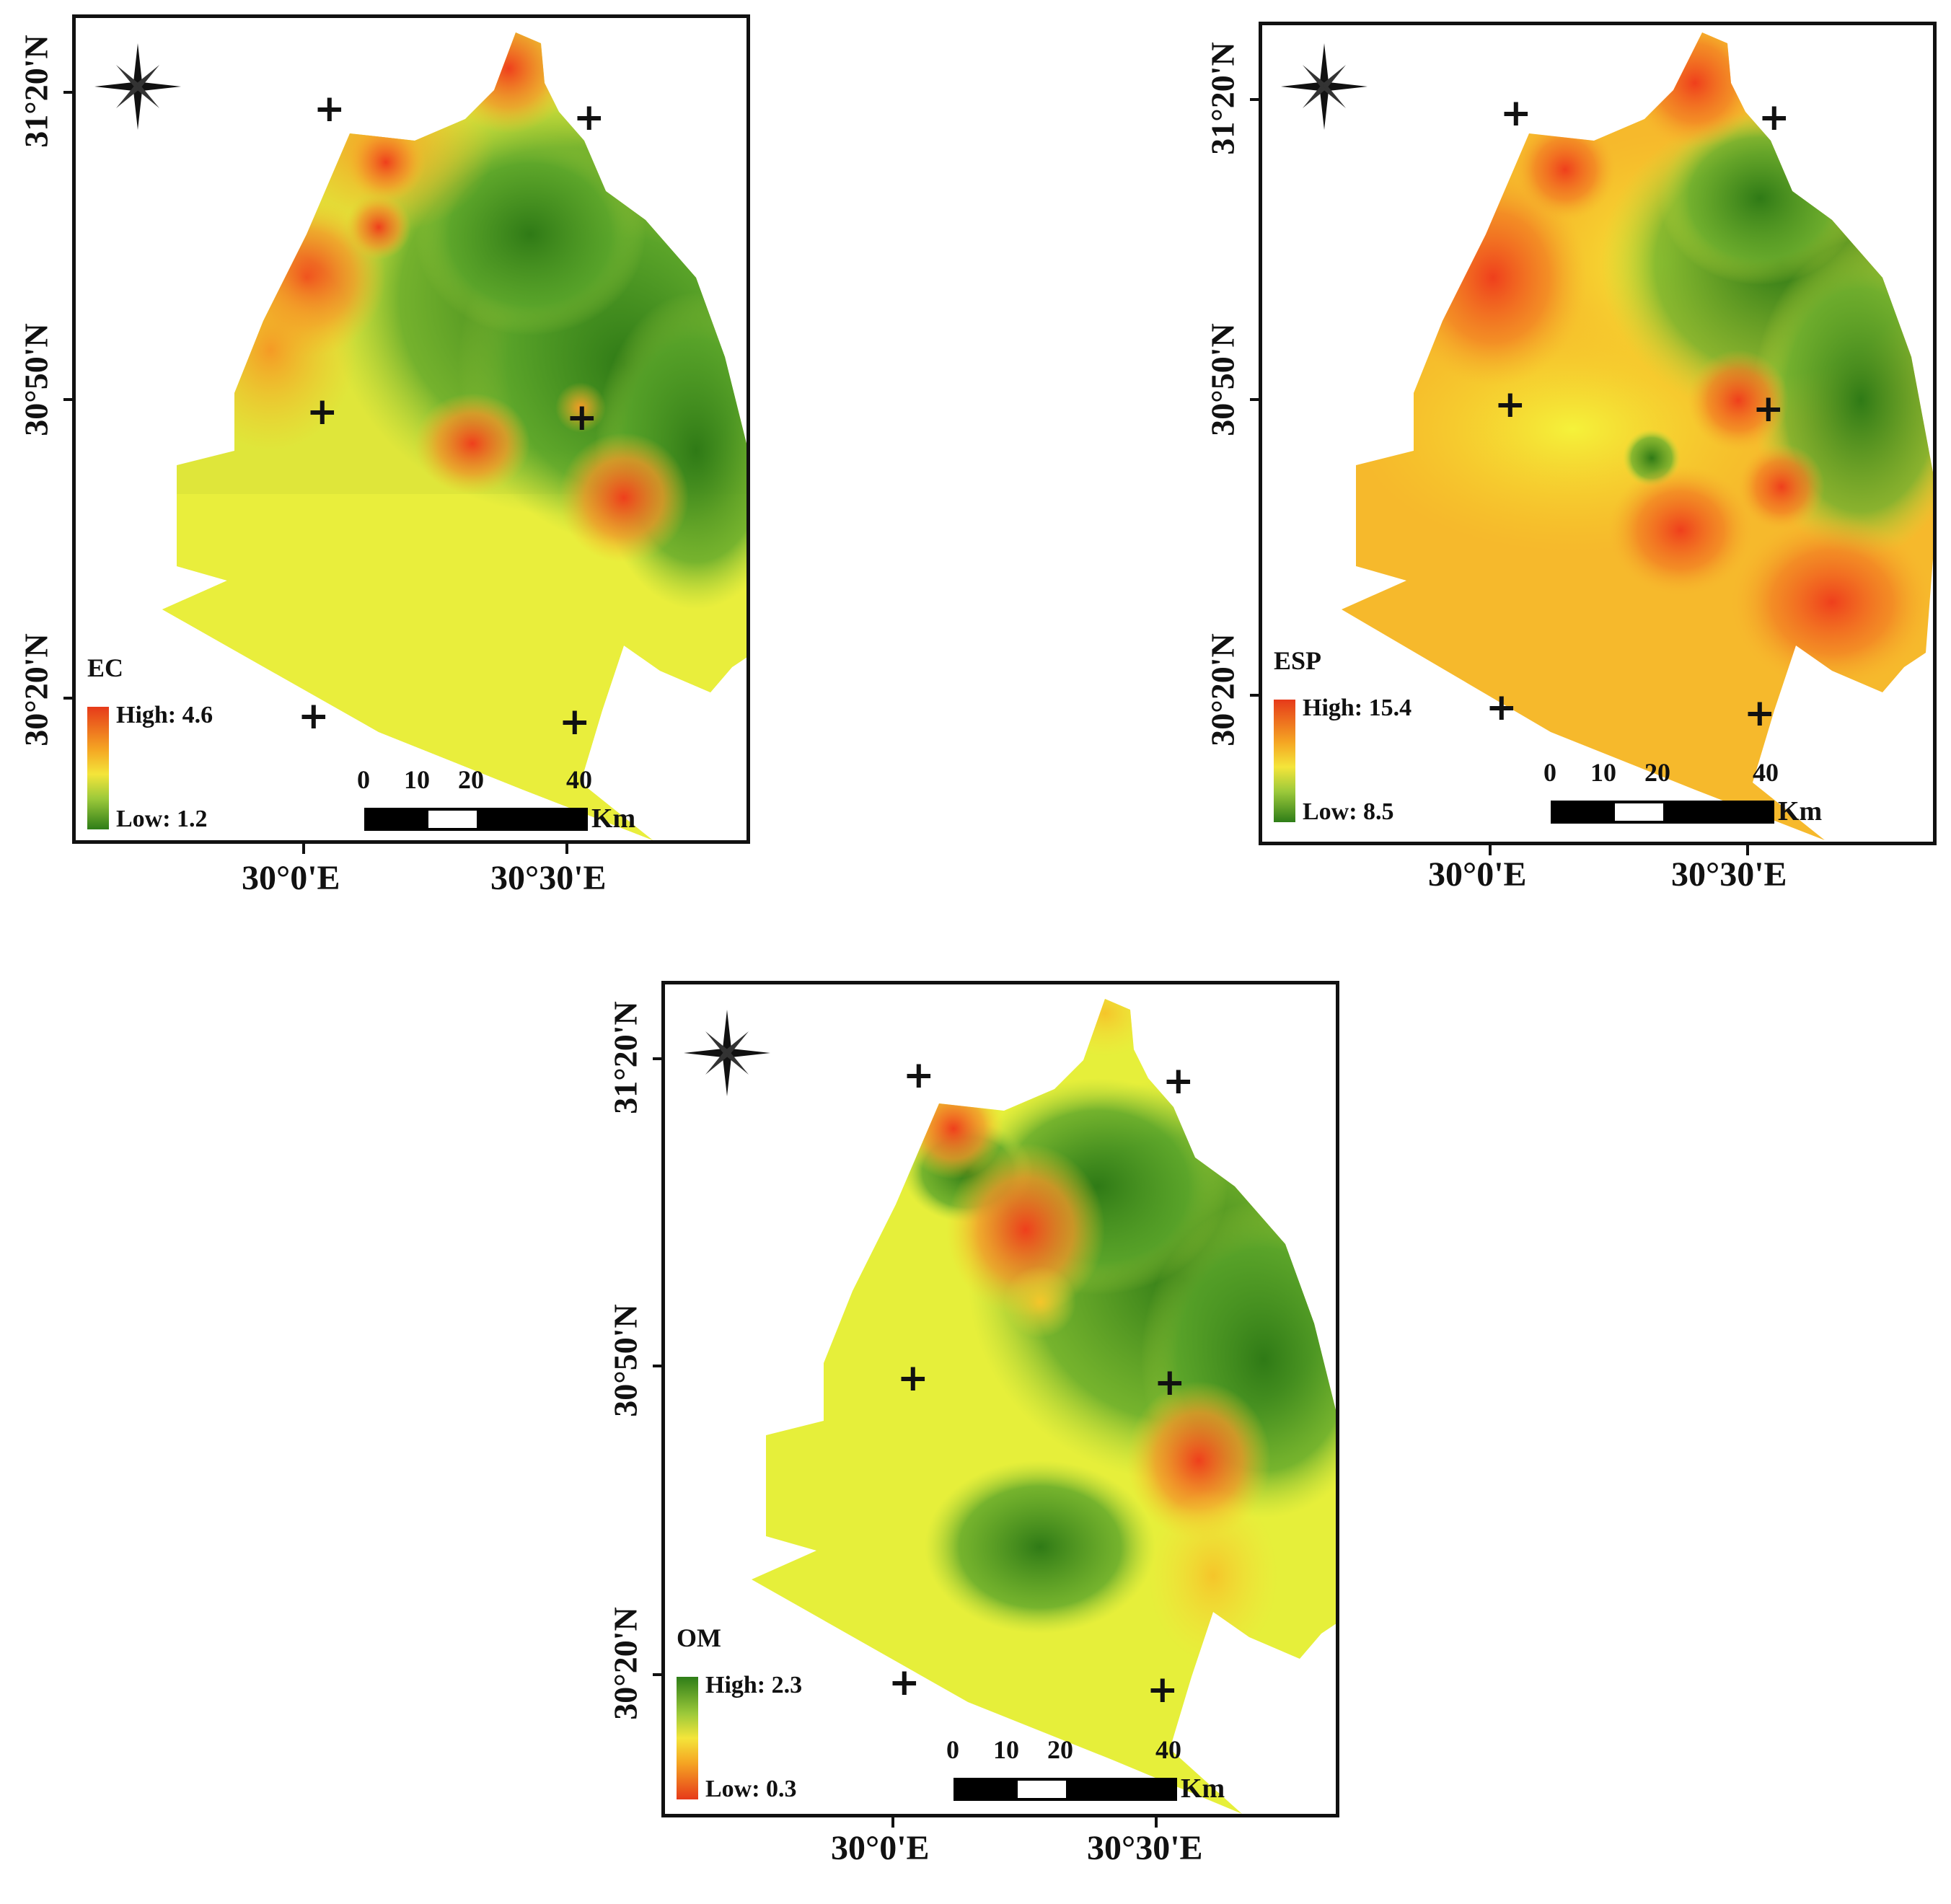 This screenshot has width=1951, height=1904. I want to click on scale-bar-ec, so click(476, 819).